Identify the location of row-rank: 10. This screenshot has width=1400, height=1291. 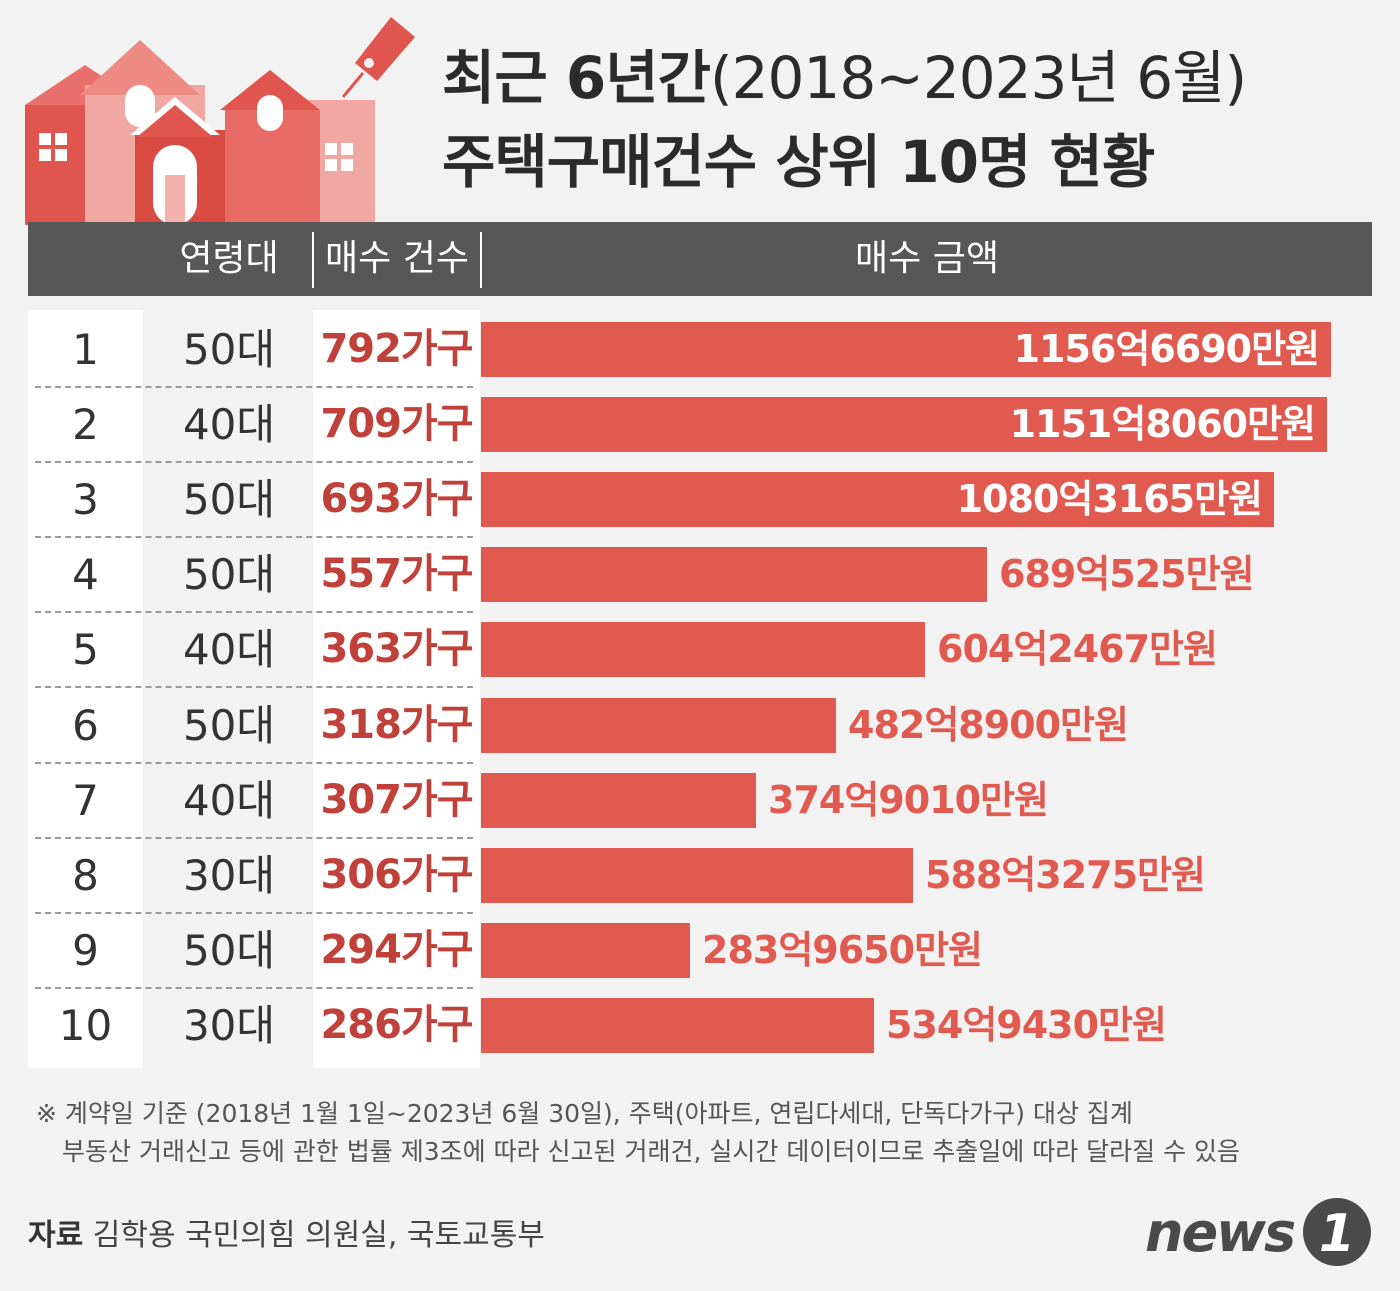
(85, 1025).